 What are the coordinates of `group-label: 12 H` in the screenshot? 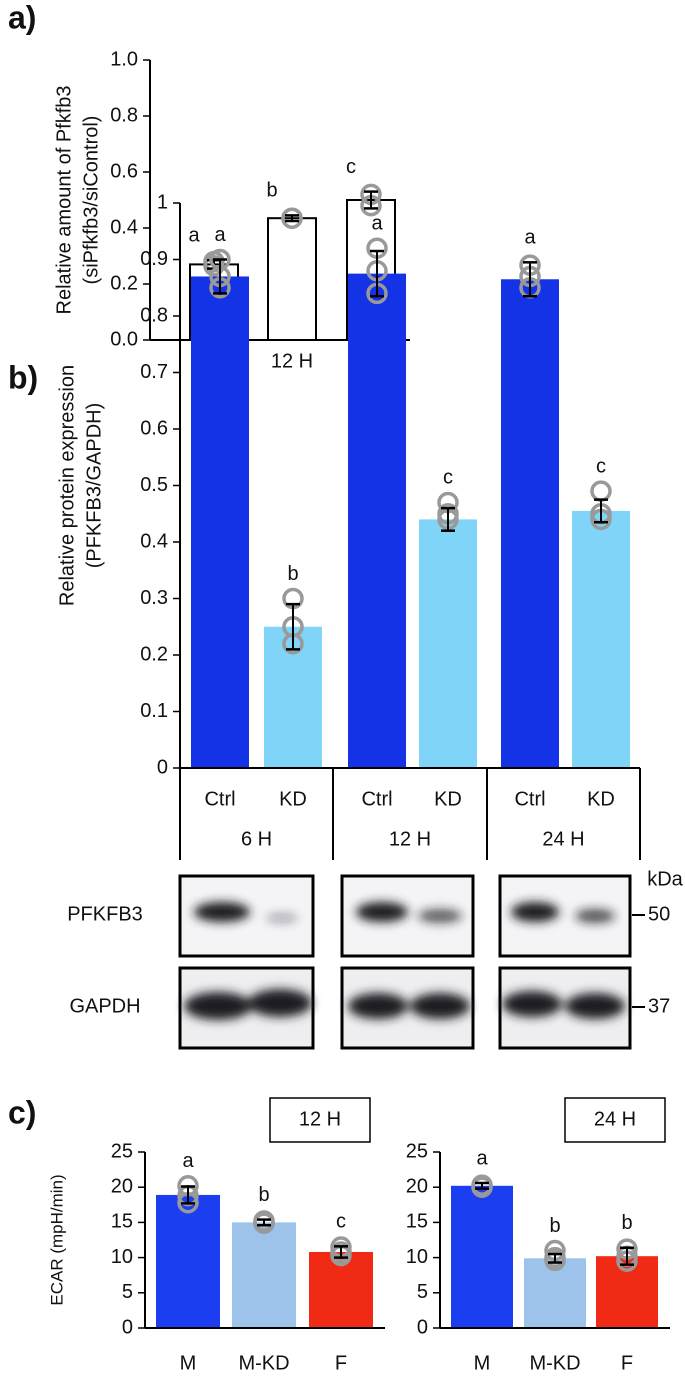 It's located at (410, 839).